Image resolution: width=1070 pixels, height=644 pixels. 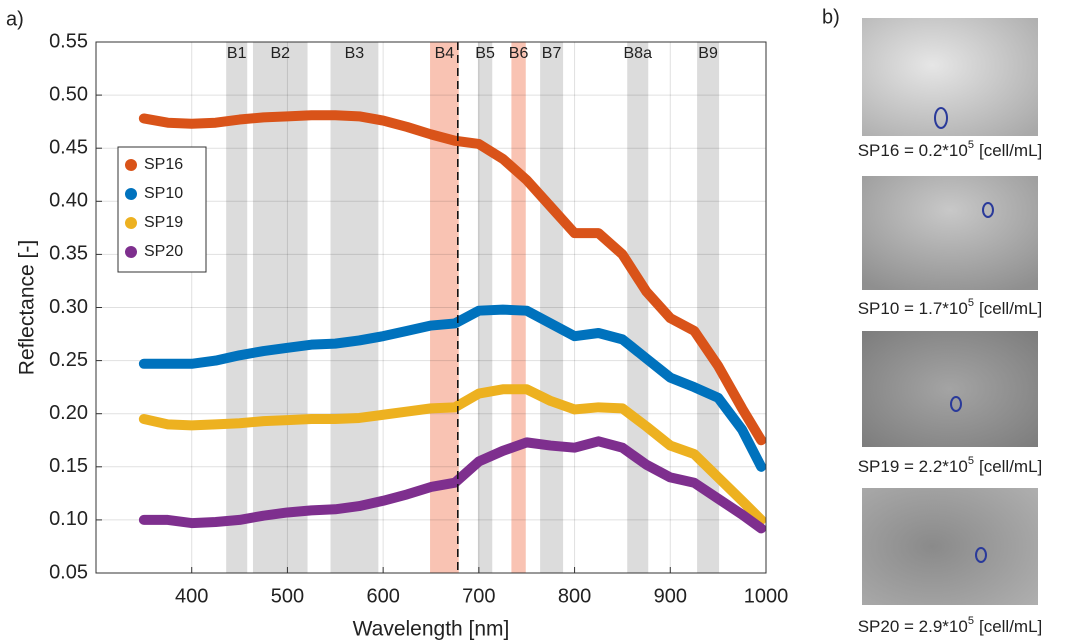 What do you see at coordinates (287, 596) in the screenshot?
I see `x-tick-label: 500` at bounding box center [287, 596].